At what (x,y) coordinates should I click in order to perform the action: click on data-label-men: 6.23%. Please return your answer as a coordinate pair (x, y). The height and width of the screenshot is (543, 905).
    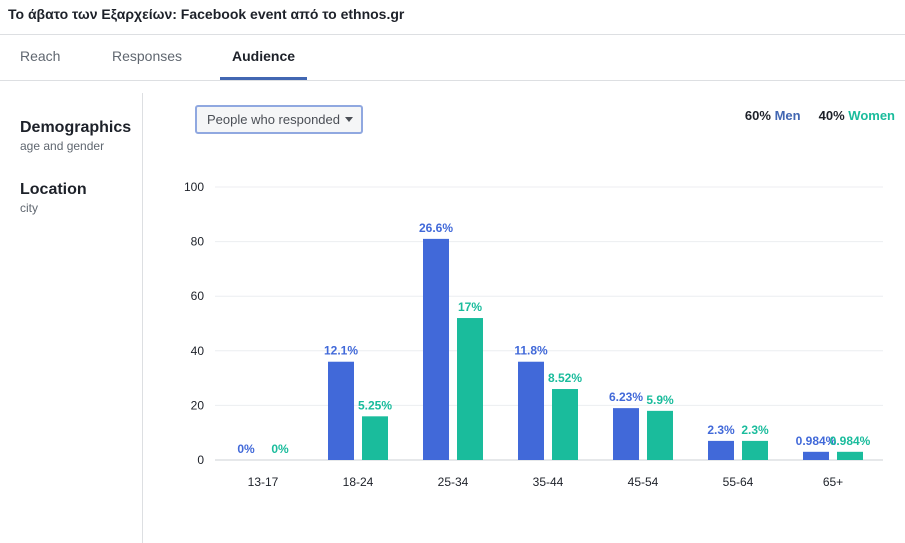
    Looking at the image, I should click on (626, 397).